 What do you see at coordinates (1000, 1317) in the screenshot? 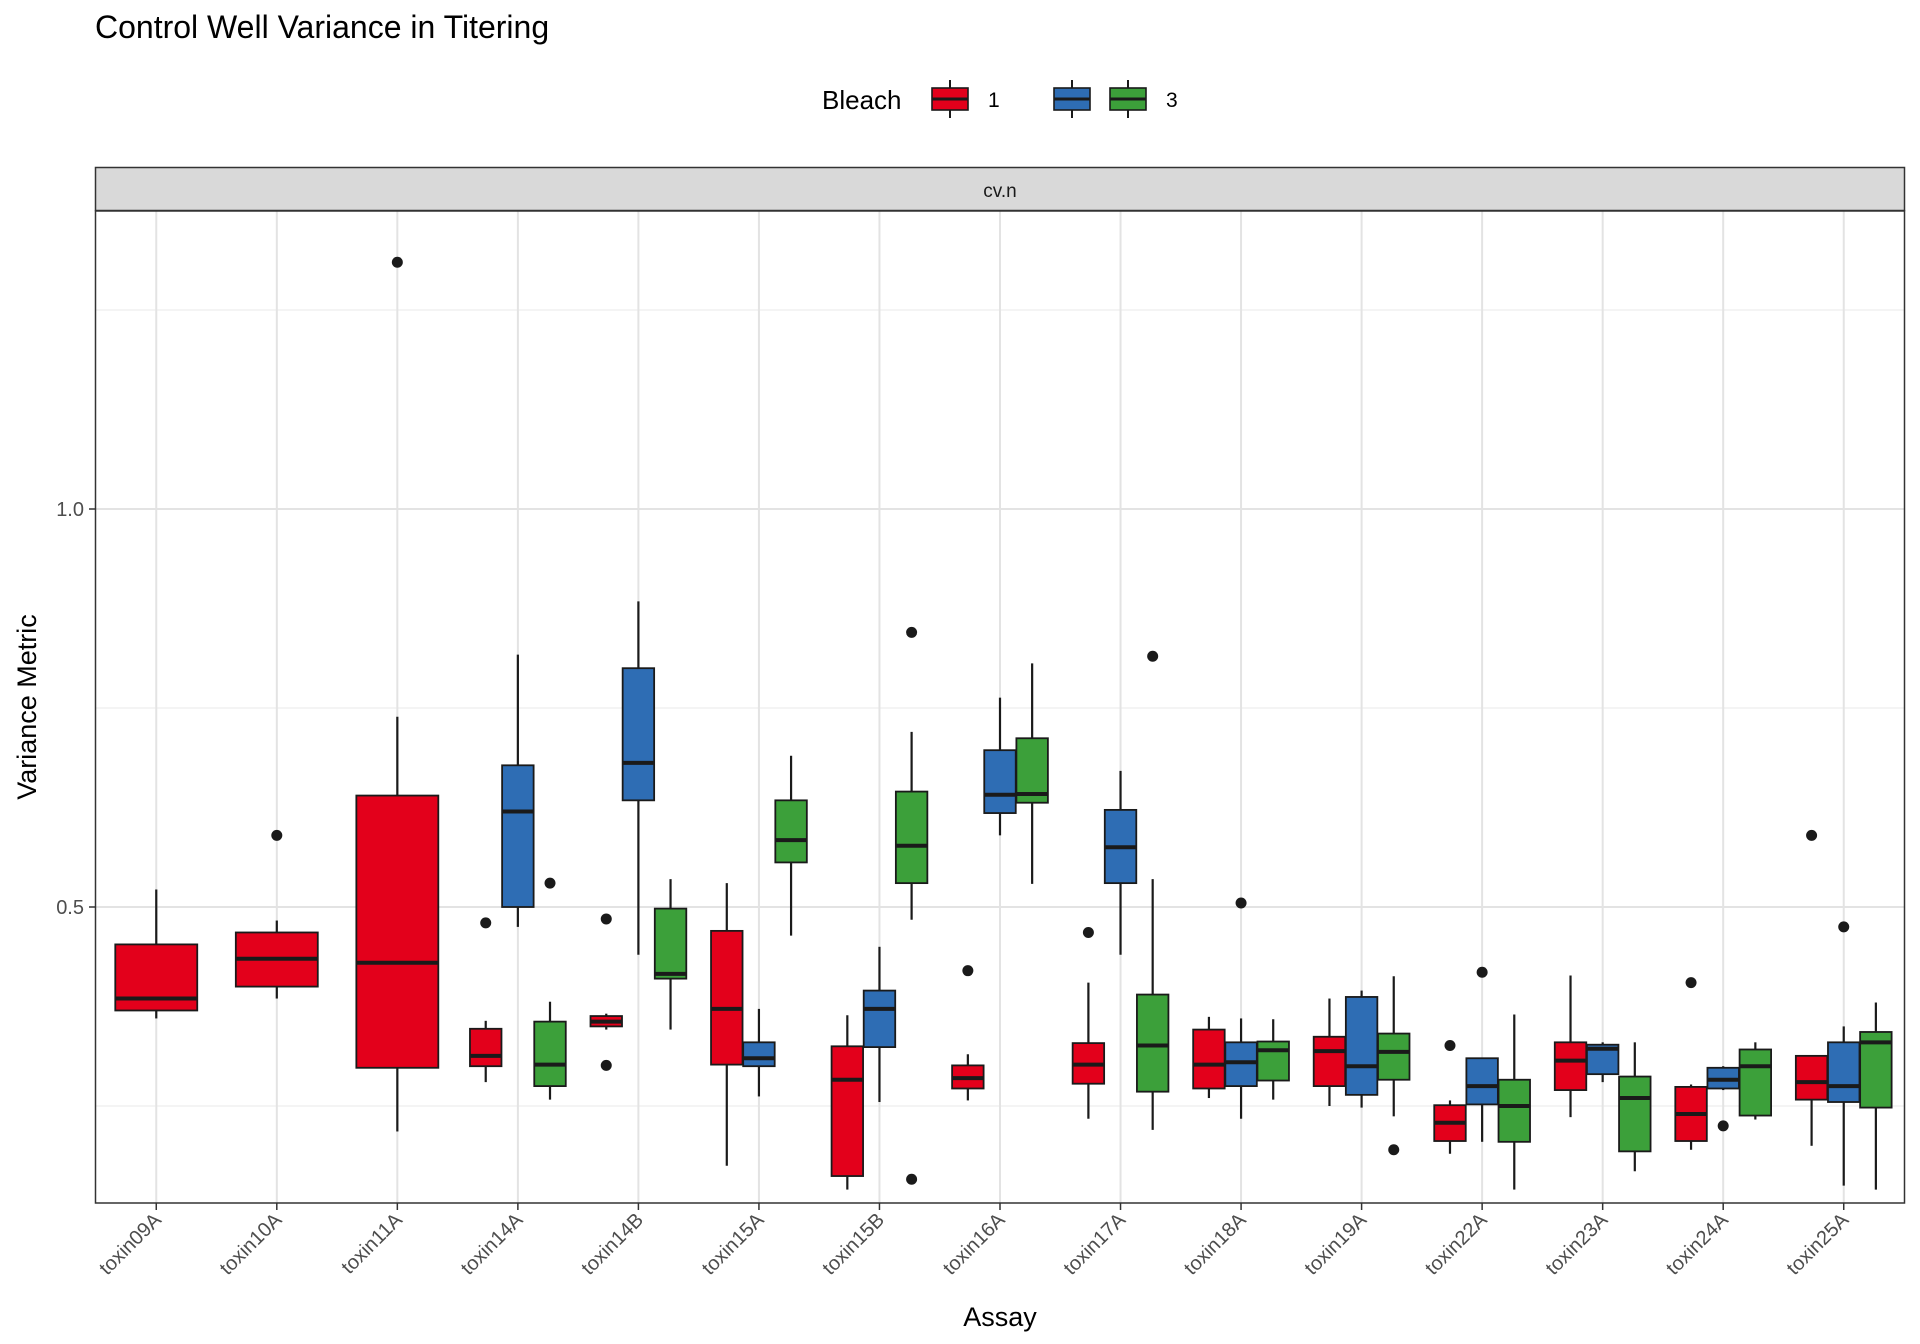
I see `x-axis-title: Assay` at bounding box center [1000, 1317].